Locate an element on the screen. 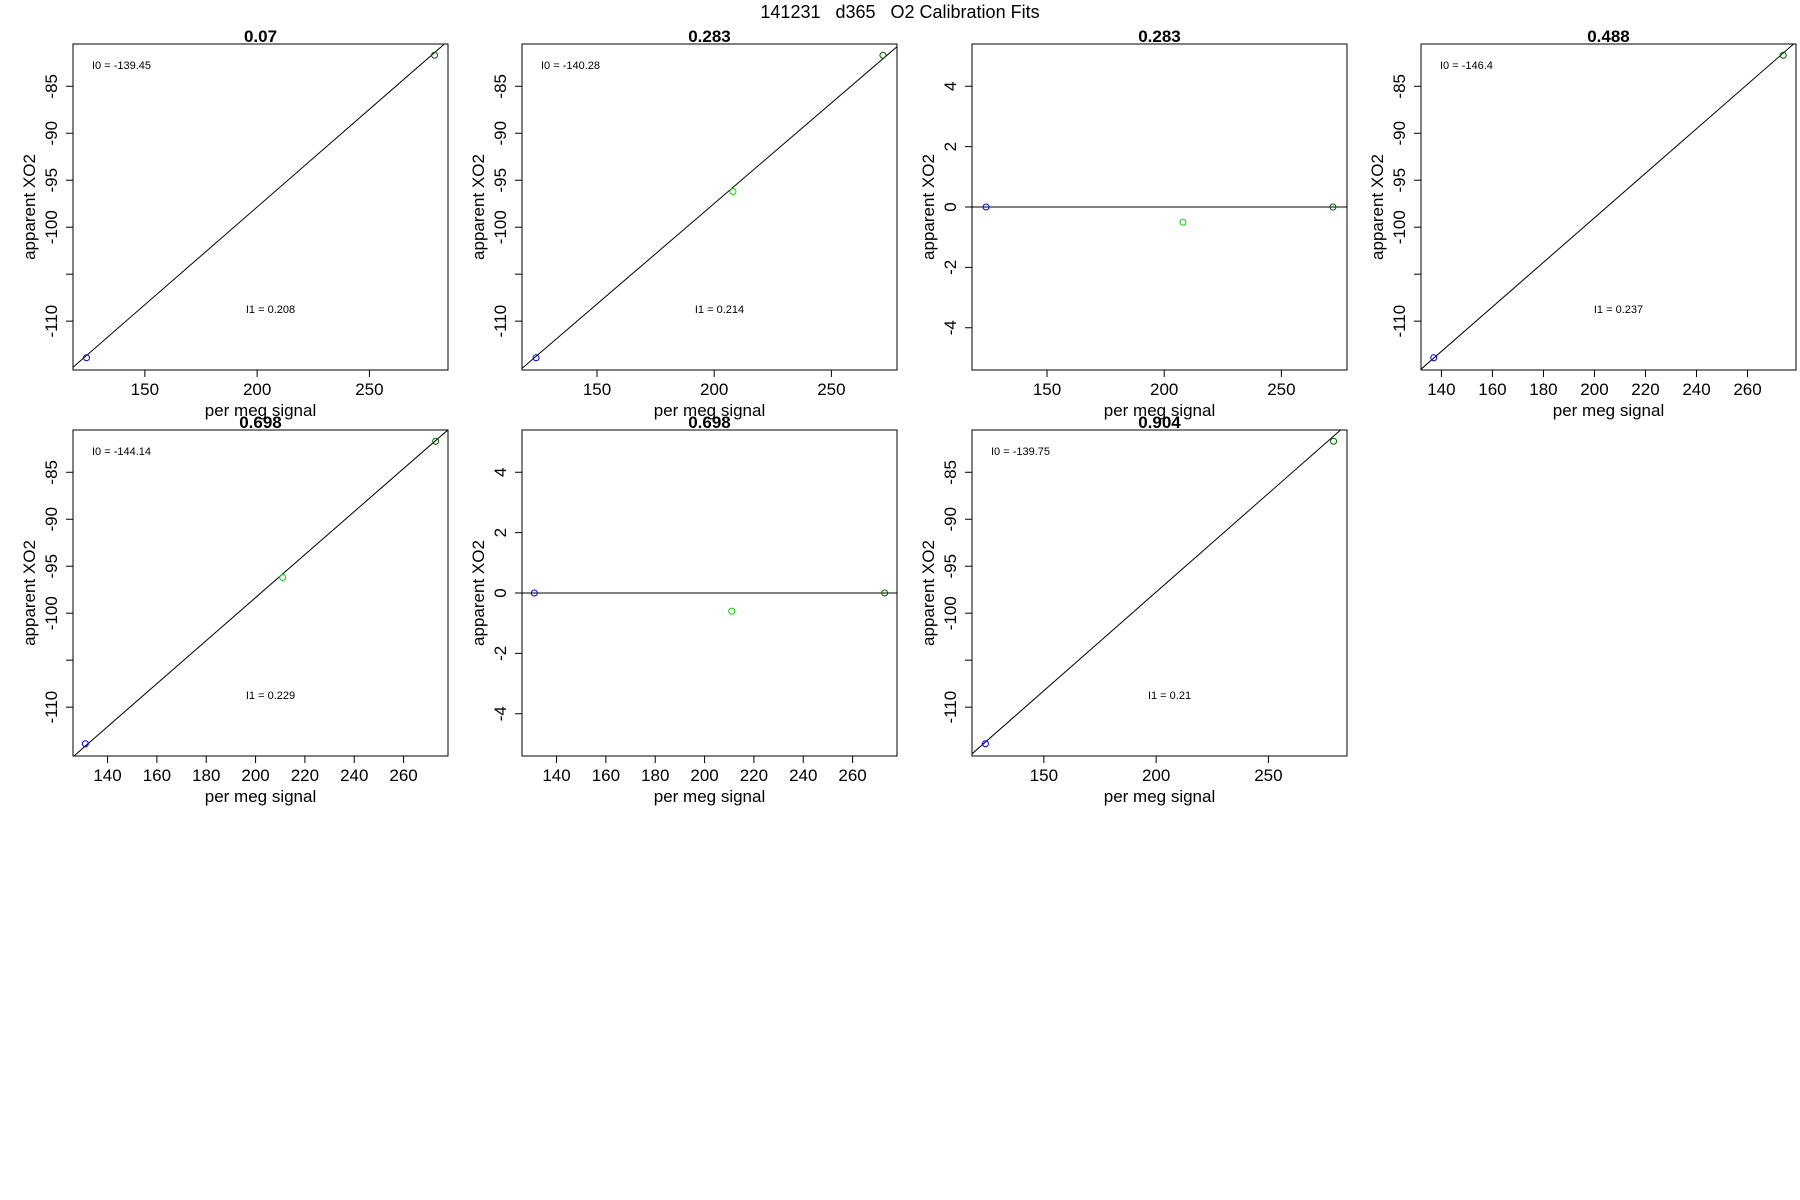 The height and width of the screenshot is (1200, 1800). plot-frame is located at coordinates (1159, 593).